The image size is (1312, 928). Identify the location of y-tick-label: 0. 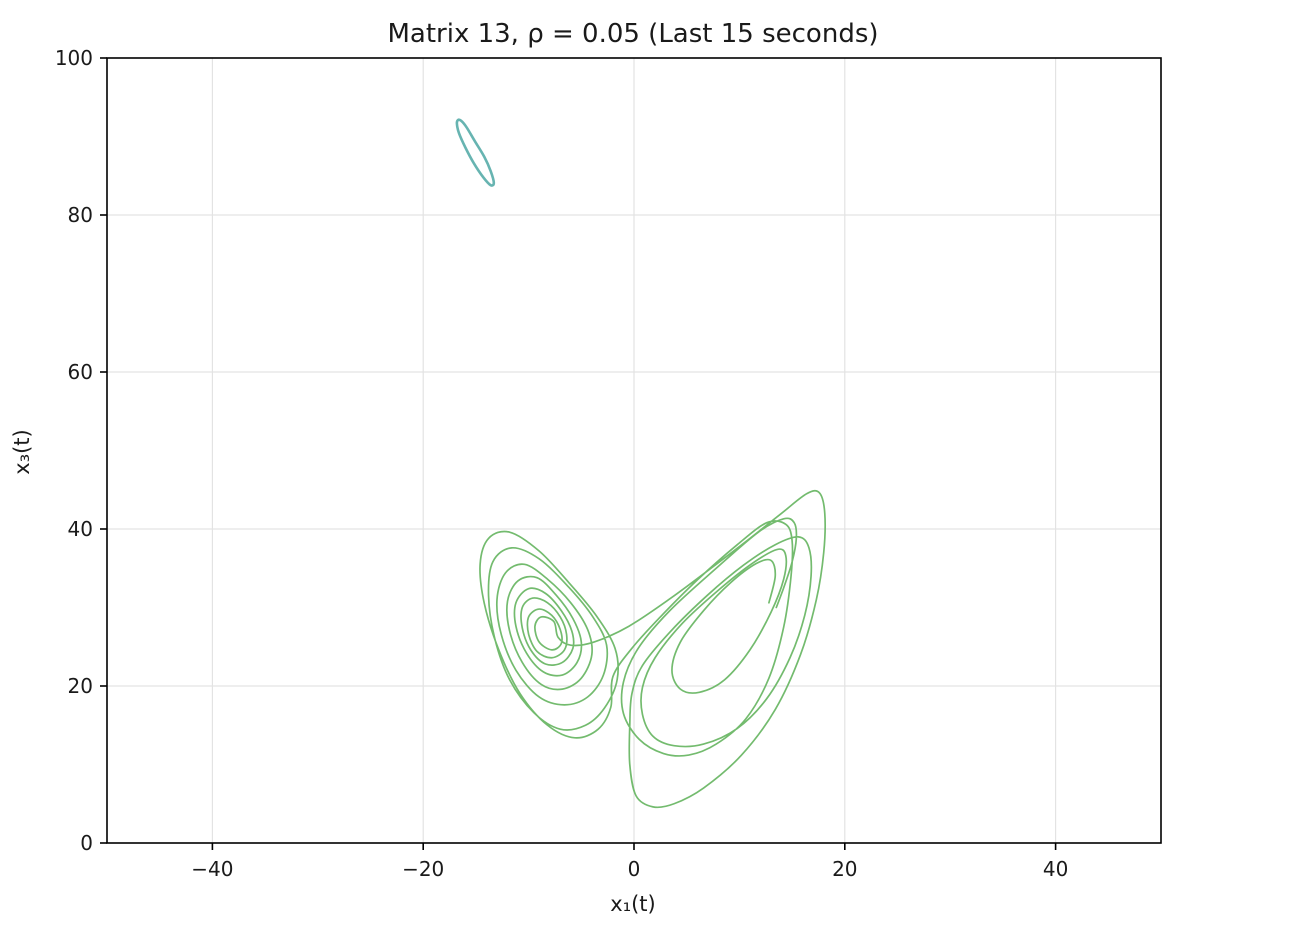
(86, 843).